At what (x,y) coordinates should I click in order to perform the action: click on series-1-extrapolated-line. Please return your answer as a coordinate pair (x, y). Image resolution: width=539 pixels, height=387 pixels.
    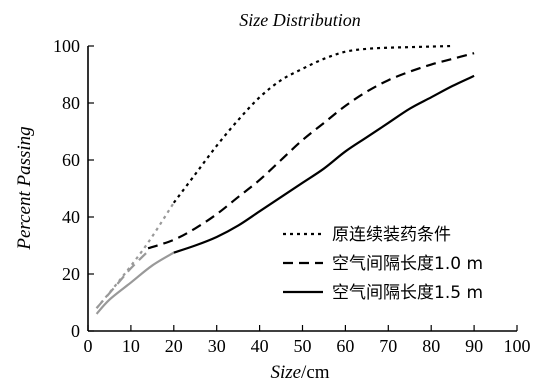
    Looking at the image, I should click on (135, 255).